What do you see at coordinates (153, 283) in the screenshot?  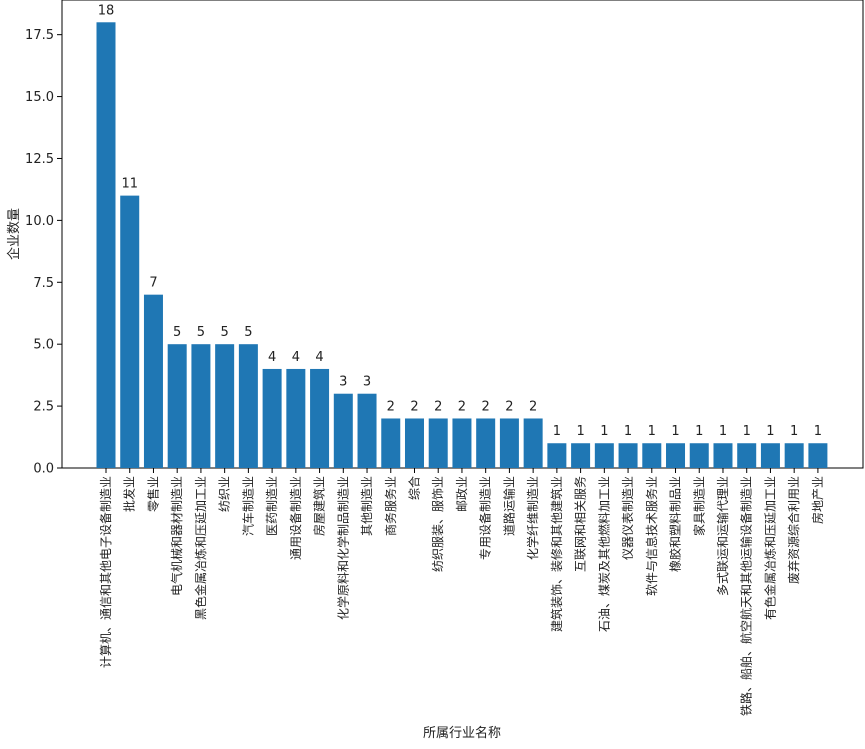 I see `bar-data-label: 7` at bounding box center [153, 283].